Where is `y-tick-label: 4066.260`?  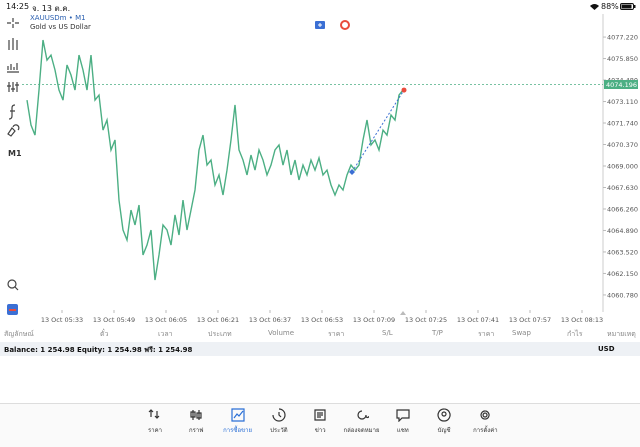 y-tick-label: 4066.260 is located at coordinates (622, 209).